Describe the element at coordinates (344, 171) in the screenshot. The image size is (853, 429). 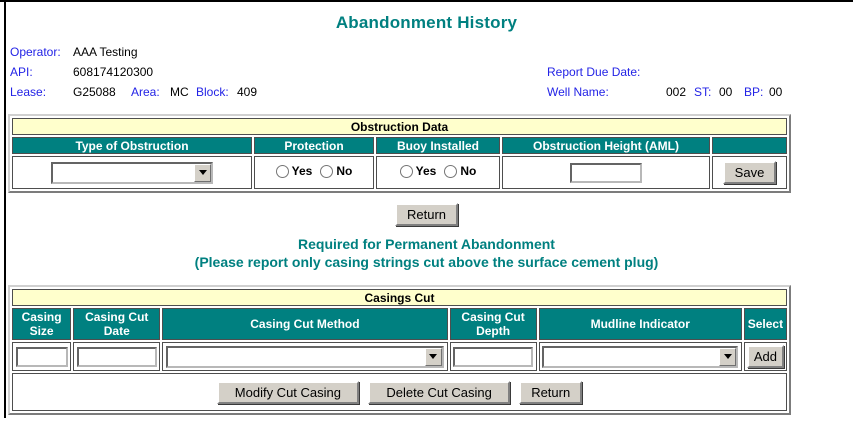
I see `protection-no-label: No` at that location.